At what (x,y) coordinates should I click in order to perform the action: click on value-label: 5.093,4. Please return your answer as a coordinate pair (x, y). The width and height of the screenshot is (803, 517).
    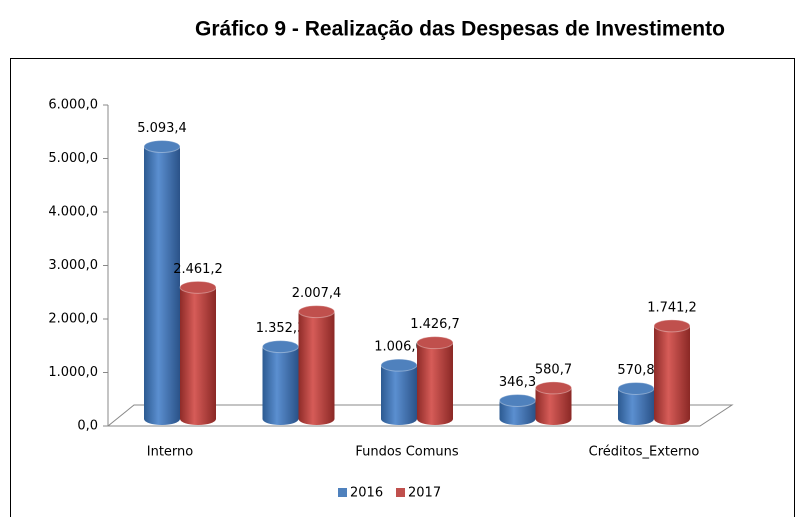
    Looking at the image, I should click on (162, 128).